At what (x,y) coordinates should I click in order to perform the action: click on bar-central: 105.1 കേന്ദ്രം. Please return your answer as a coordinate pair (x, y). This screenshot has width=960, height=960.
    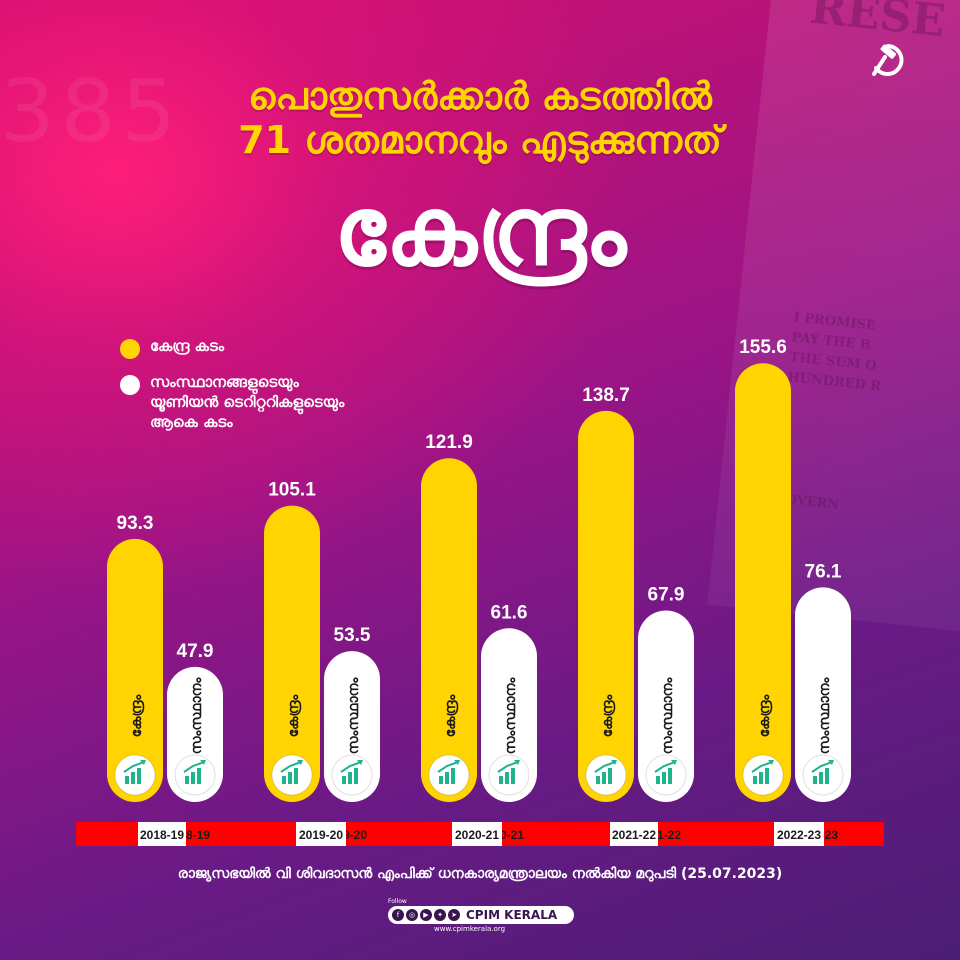
    Looking at the image, I should click on (292, 641).